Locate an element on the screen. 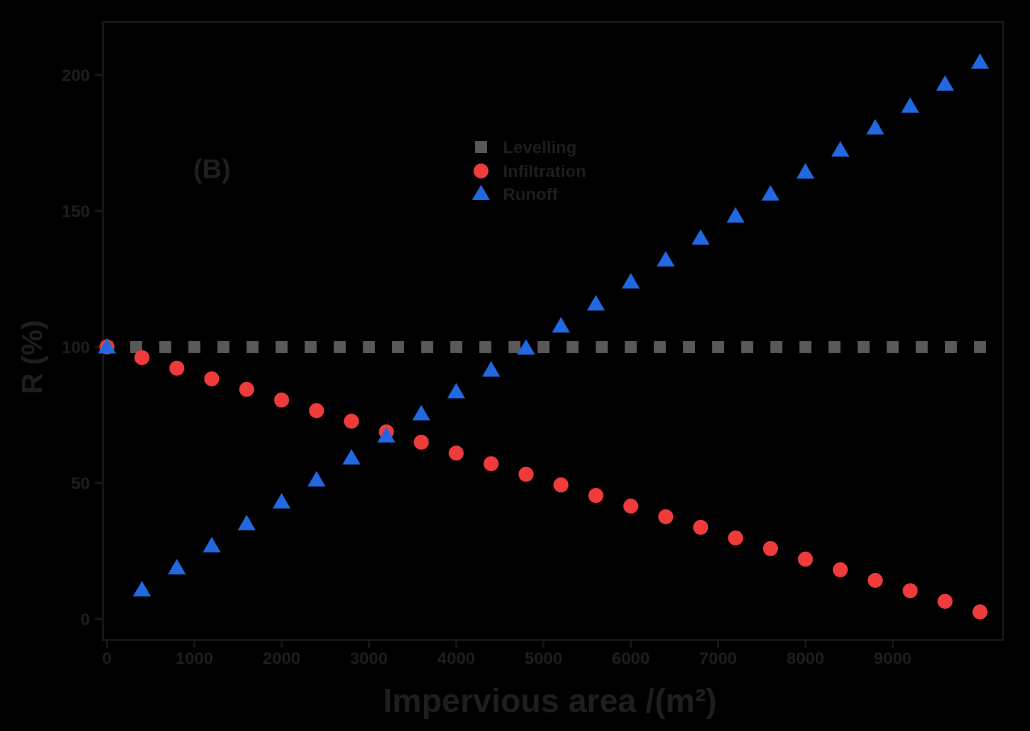 The width and height of the screenshot is (1030, 731). x-tick-label: 2000 is located at coordinates (282, 658).